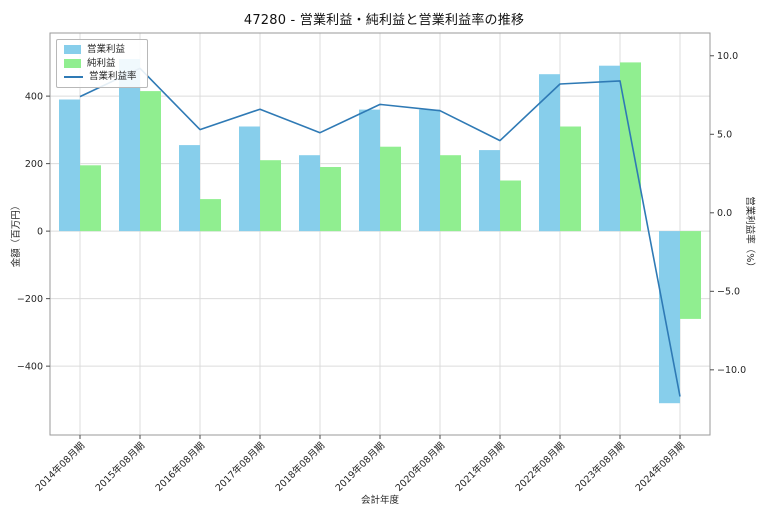 This screenshot has height=512, width=768. Describe the element at coordinates (113, 76) in the screenshot. I see `legend-label-operating-margin: 営業利益率` at that location.